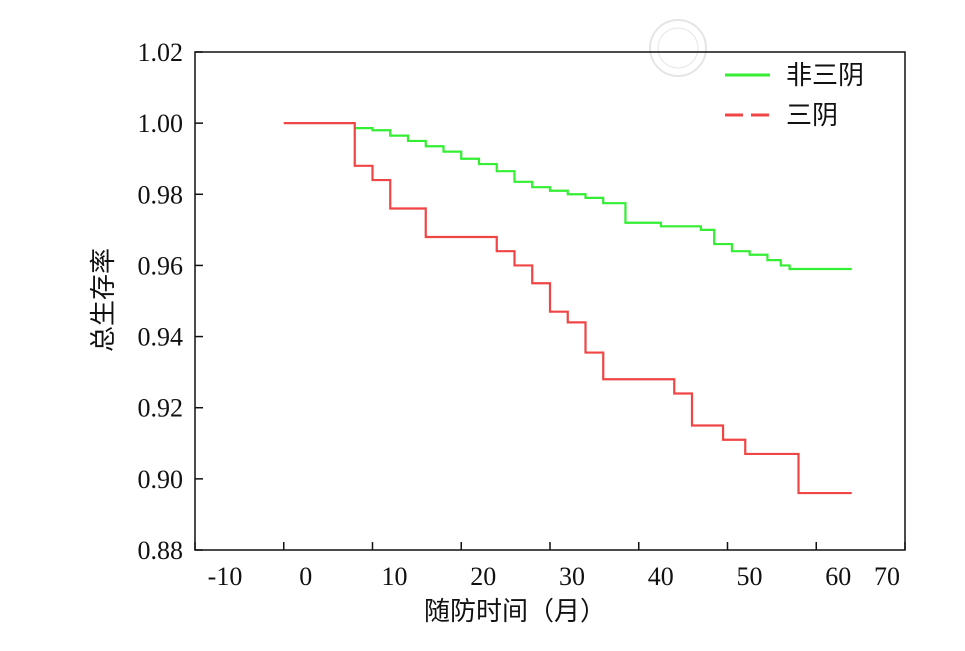  Describe the element at coordinates (305, 576) in the screenshot. I see `x-tick-label: 0` at that location.